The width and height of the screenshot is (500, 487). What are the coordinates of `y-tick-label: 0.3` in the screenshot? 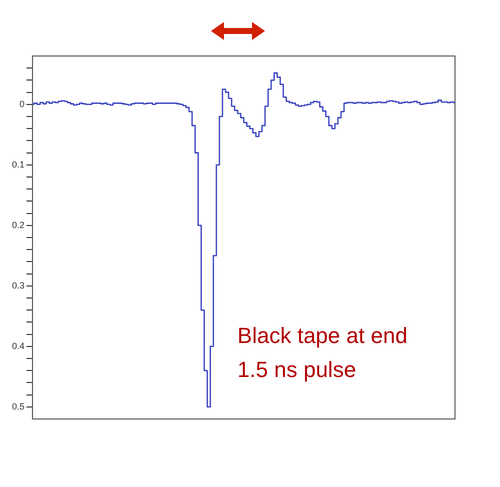 It's located at (18, 285).